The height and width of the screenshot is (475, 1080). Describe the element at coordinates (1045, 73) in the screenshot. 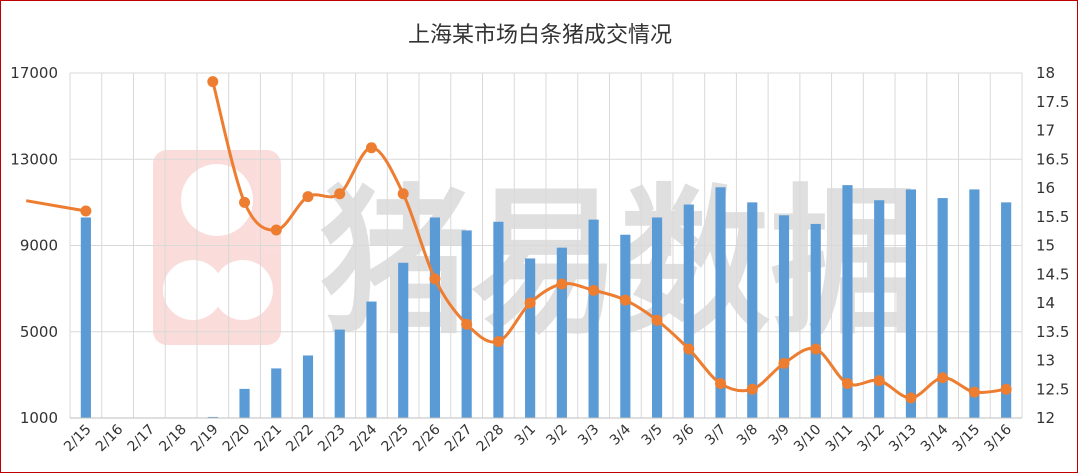

I see `right-tick-label: 18` at that location.